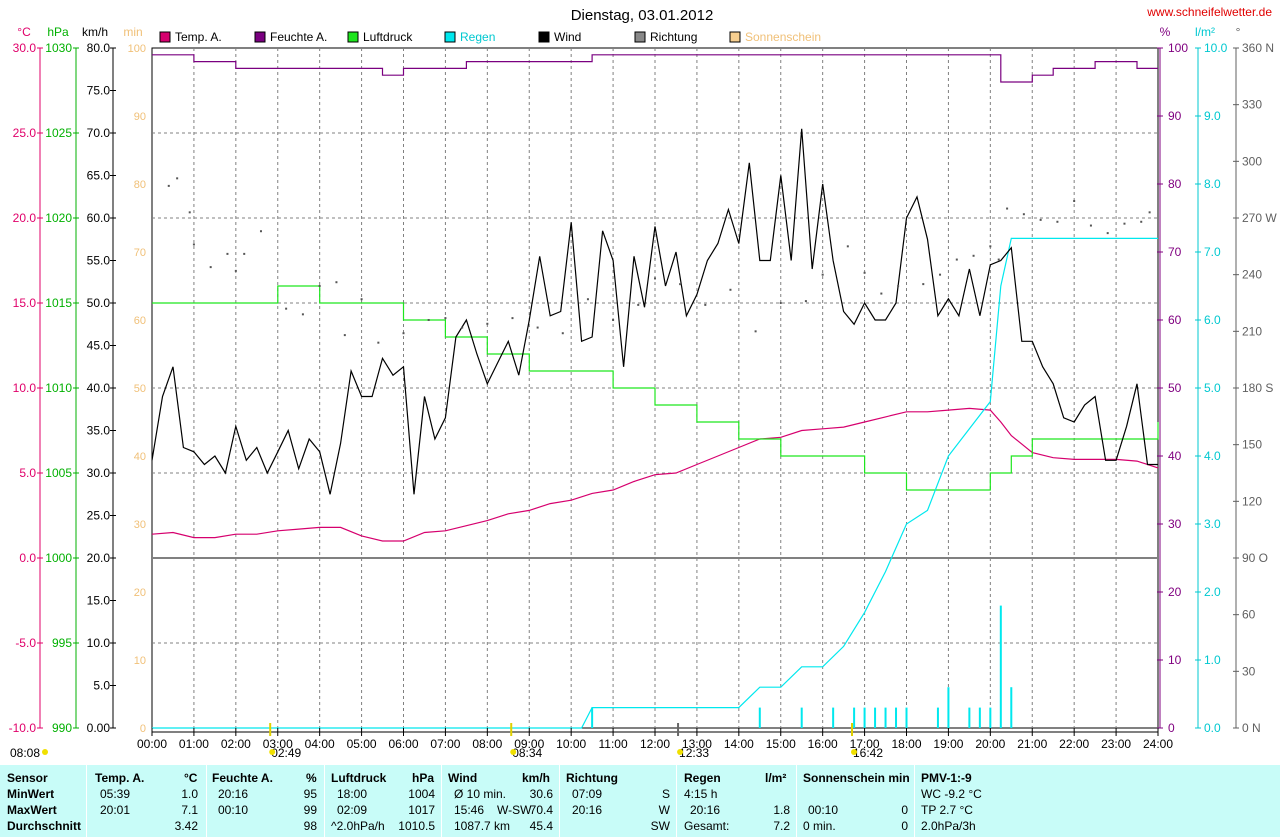 The width and height of the screenshot is (1280, 837). Describe the element at coordinates (856, 778) in the screenshot. I see `stats-header-sun: Sonnenschein min` at that location.